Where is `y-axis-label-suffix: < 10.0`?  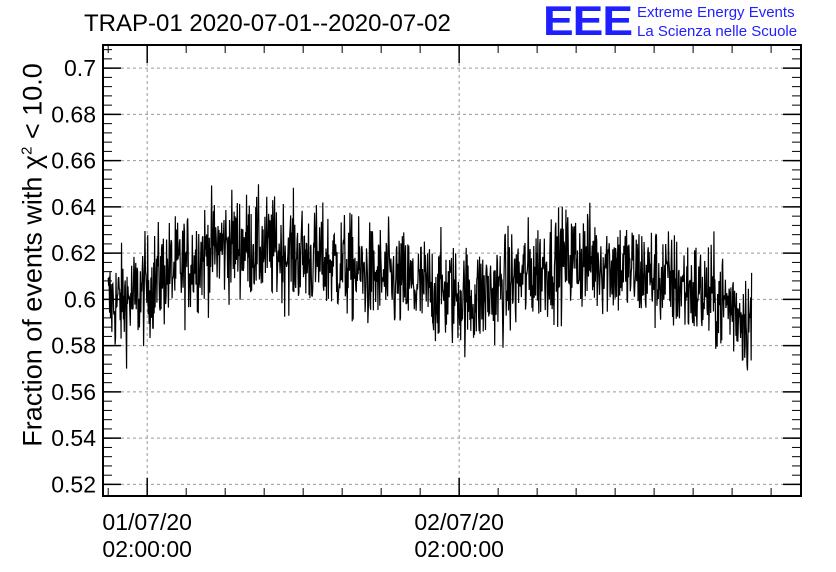 y-axis-label-suffix: < 10.0 is located at coordinates (32, 105).